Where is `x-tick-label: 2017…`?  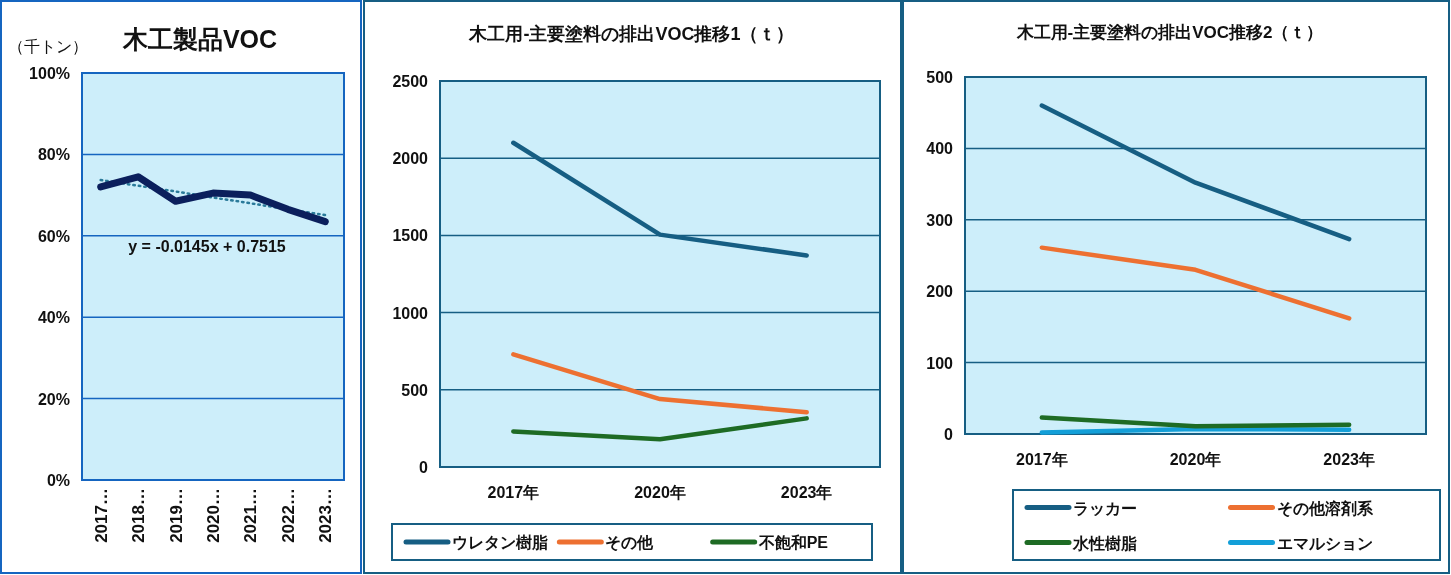 x-tick-label: 2017… is located at coordinates (101, 515).